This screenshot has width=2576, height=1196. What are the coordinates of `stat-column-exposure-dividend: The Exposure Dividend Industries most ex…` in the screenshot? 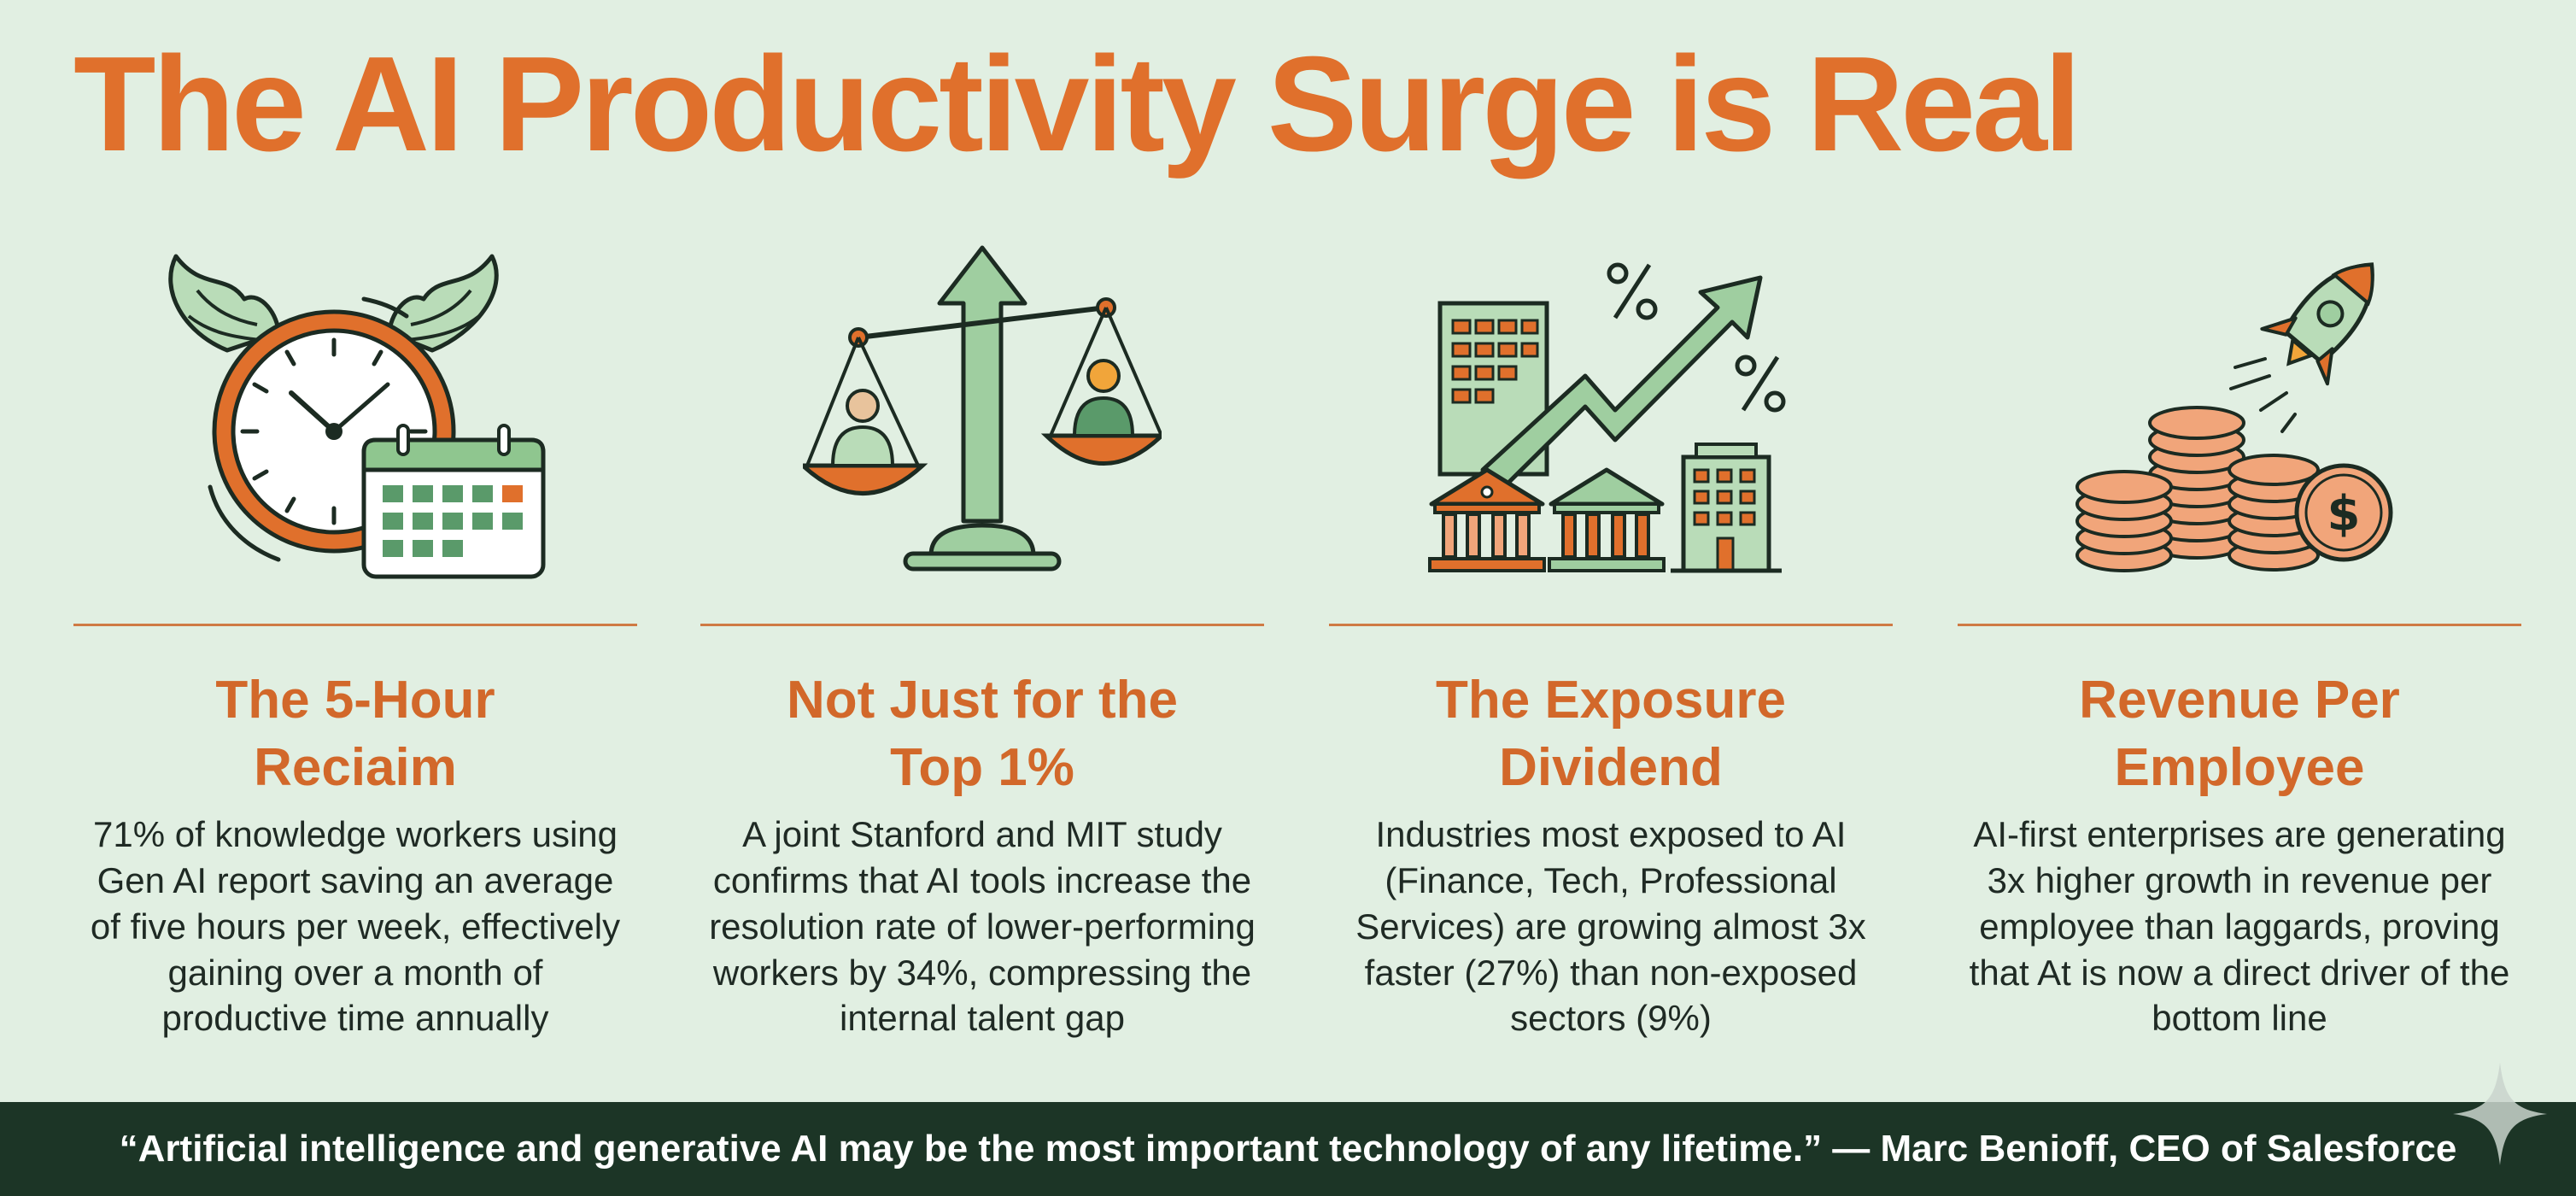 It's located at (1611, 636).